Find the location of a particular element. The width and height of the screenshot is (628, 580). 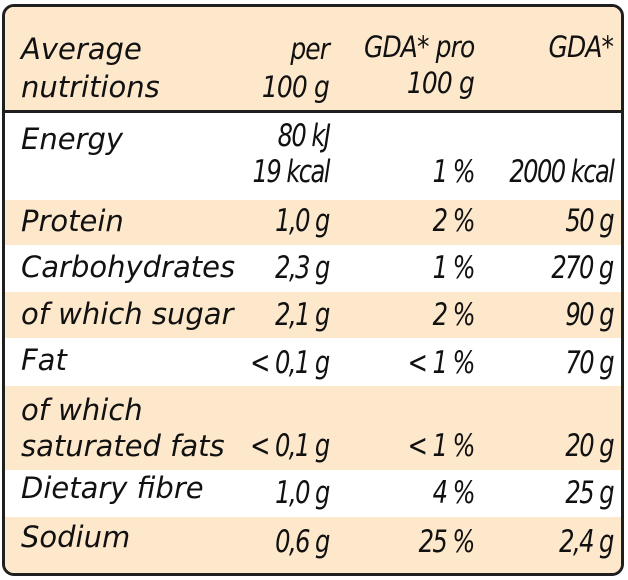

row-label: Fat is located at coordinates (44, 360).